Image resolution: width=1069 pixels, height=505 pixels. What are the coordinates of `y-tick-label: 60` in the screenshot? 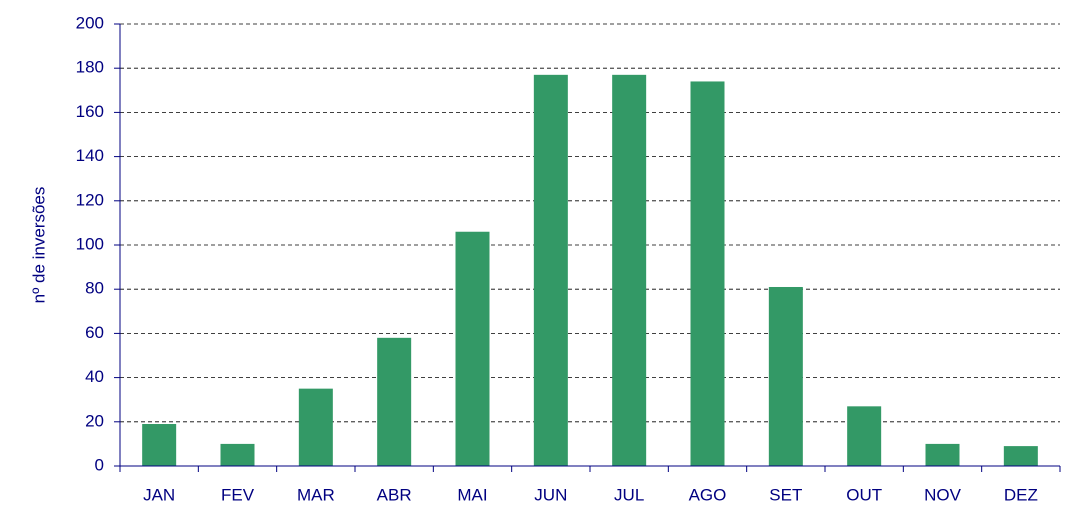 It's located at (94, 332).